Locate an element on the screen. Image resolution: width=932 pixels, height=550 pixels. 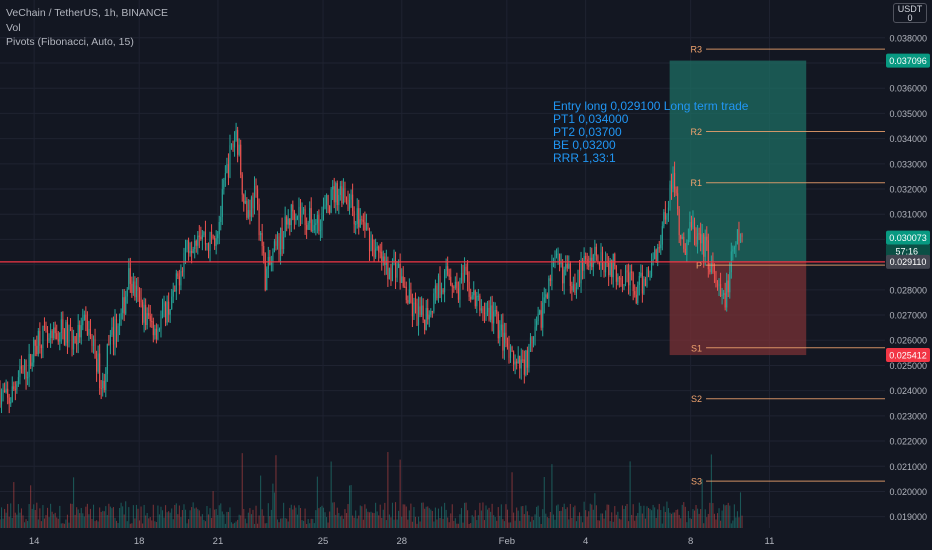
price-tick-label: 0.034000 is located at coordinates (908, 139).